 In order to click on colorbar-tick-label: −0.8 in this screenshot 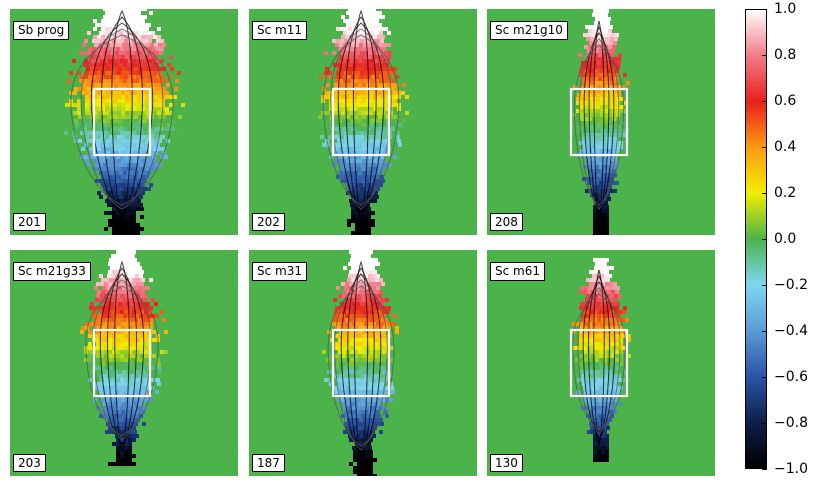, I will do `click(791, 423)`.